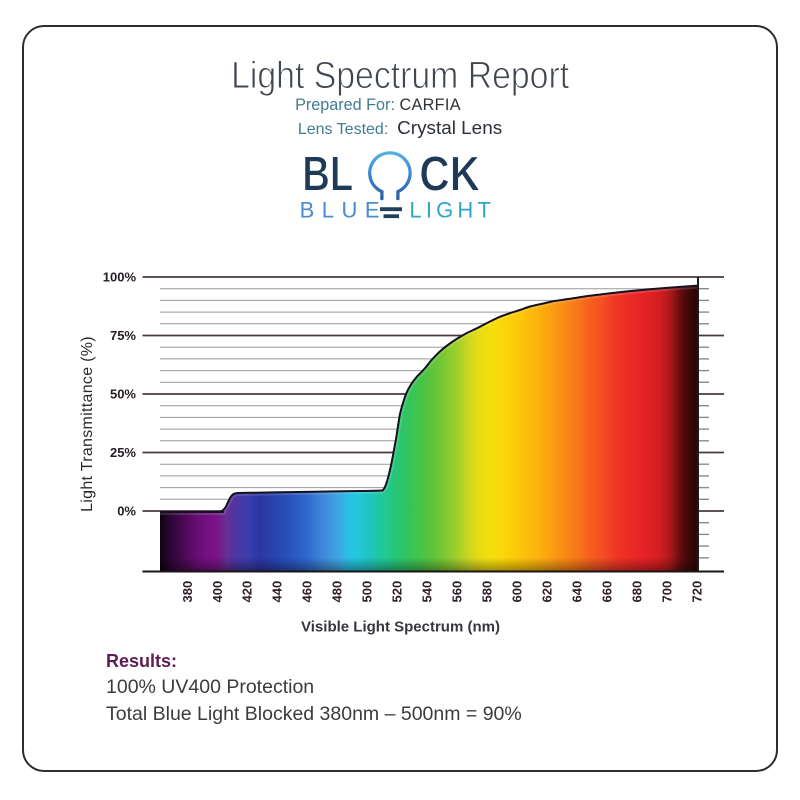  Describe the element at coordinates (367, 592) in the screenshot. I see `svg-text: 500` at that location.